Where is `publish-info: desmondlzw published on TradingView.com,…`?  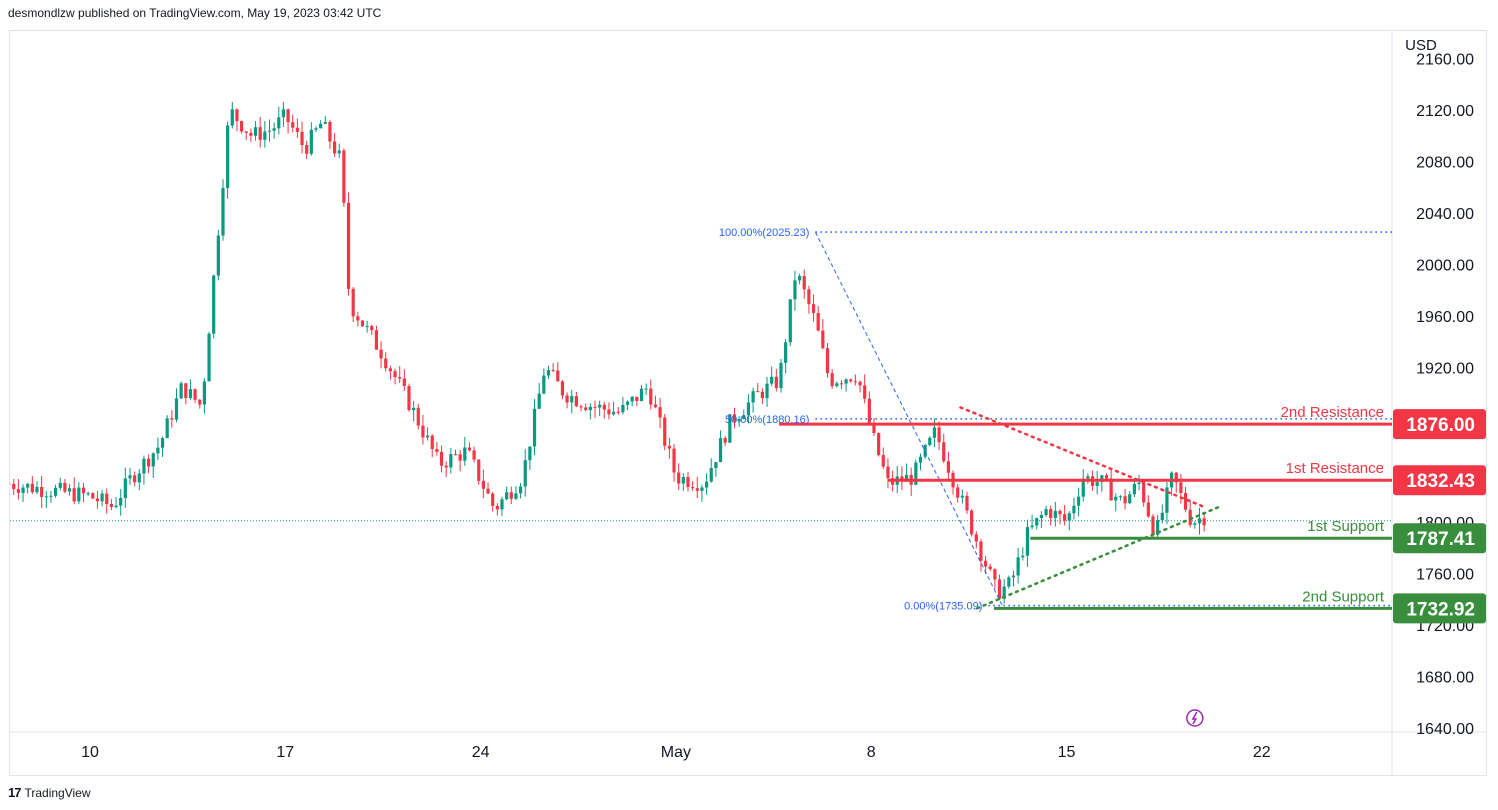
publish-info: desmondlzw published on TradingView.com,… is located at coordinates (195, 13).